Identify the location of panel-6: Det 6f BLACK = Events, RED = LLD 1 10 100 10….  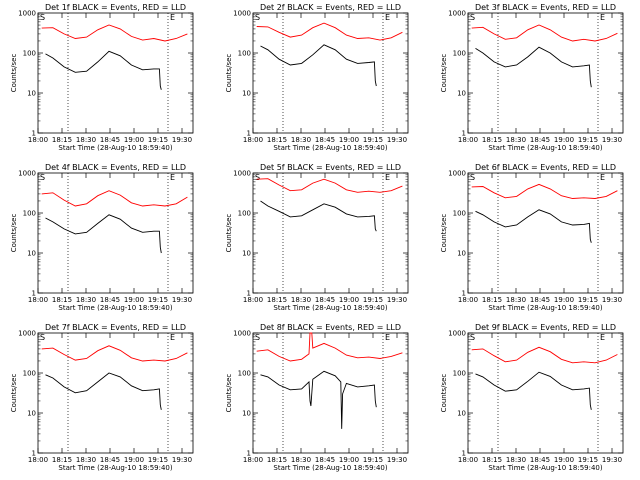
(532, 237).